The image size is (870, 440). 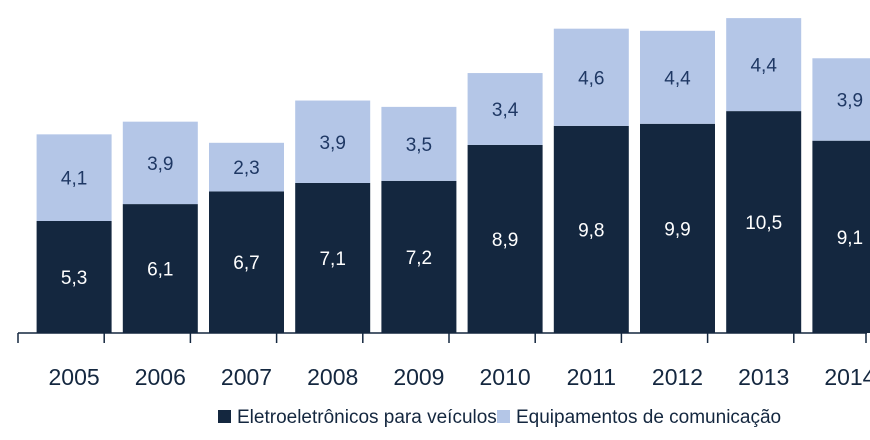 I want to click on x-tick-label: 2013, so click(x=763, y=377).